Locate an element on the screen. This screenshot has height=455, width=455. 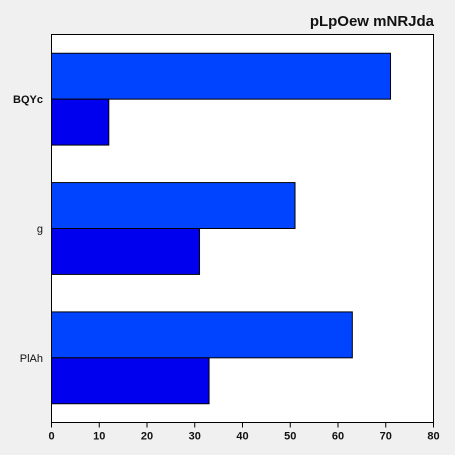
x-tick-label-30: 30 is located at coordinates (195, 437).